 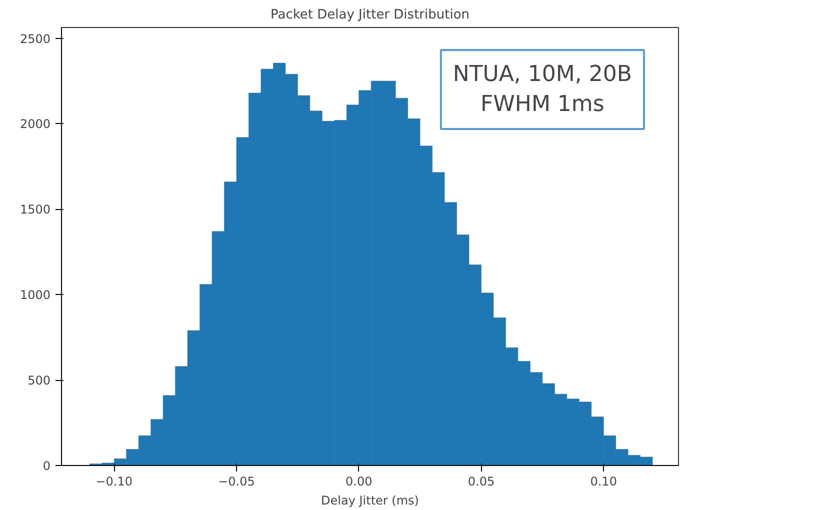 I want to click on y-tick-label: 1000, so click(x=35, y=295).